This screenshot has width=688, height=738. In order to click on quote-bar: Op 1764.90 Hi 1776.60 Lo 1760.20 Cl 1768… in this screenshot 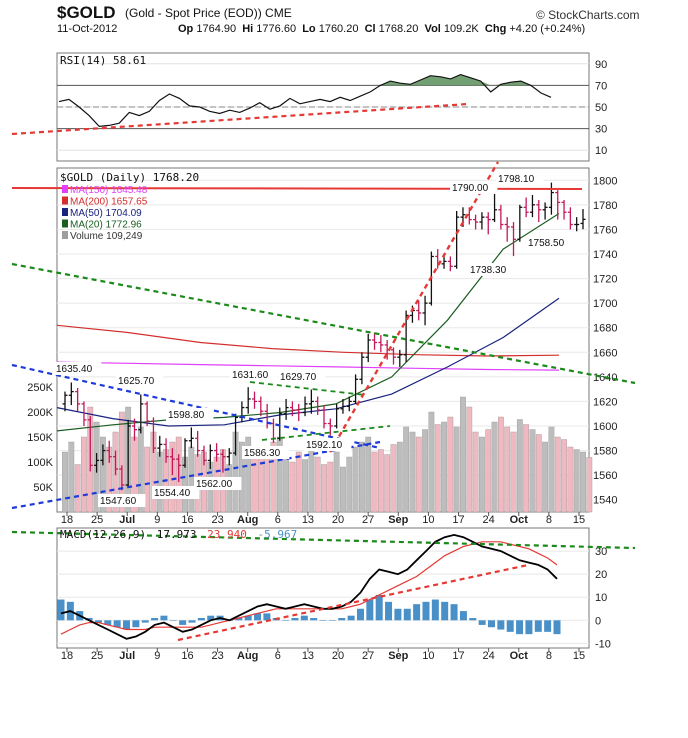, I will do `click(381, 29)`.